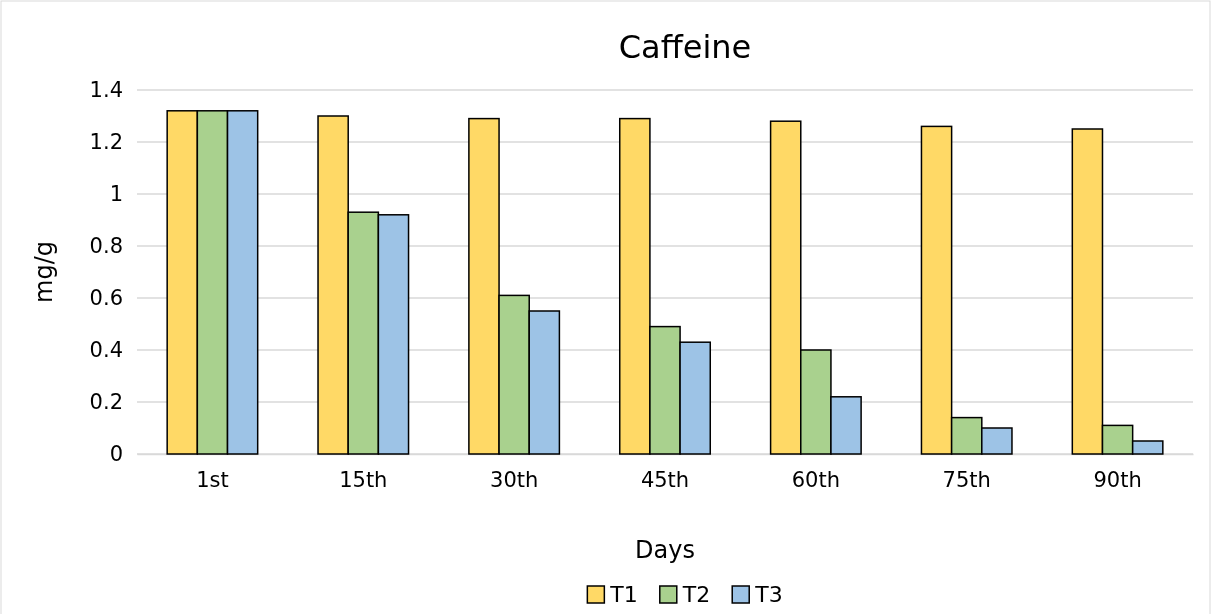  What do you see at coordinates (665, 550) in the screenshot?
I see `x-axis-title: Days` at bounding box center [665, 550].